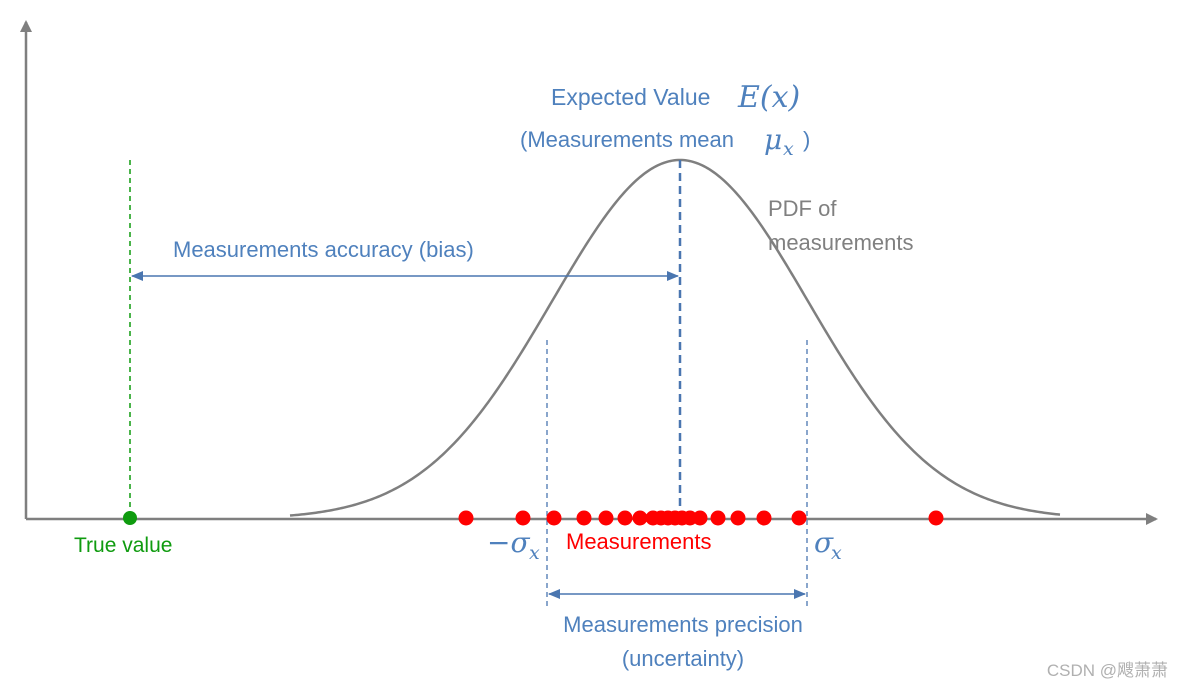 The image size is (1178, 690). Describe the element at coordinates (123, 545) in the screenshot. I see `true-value-label: True value` at that location.